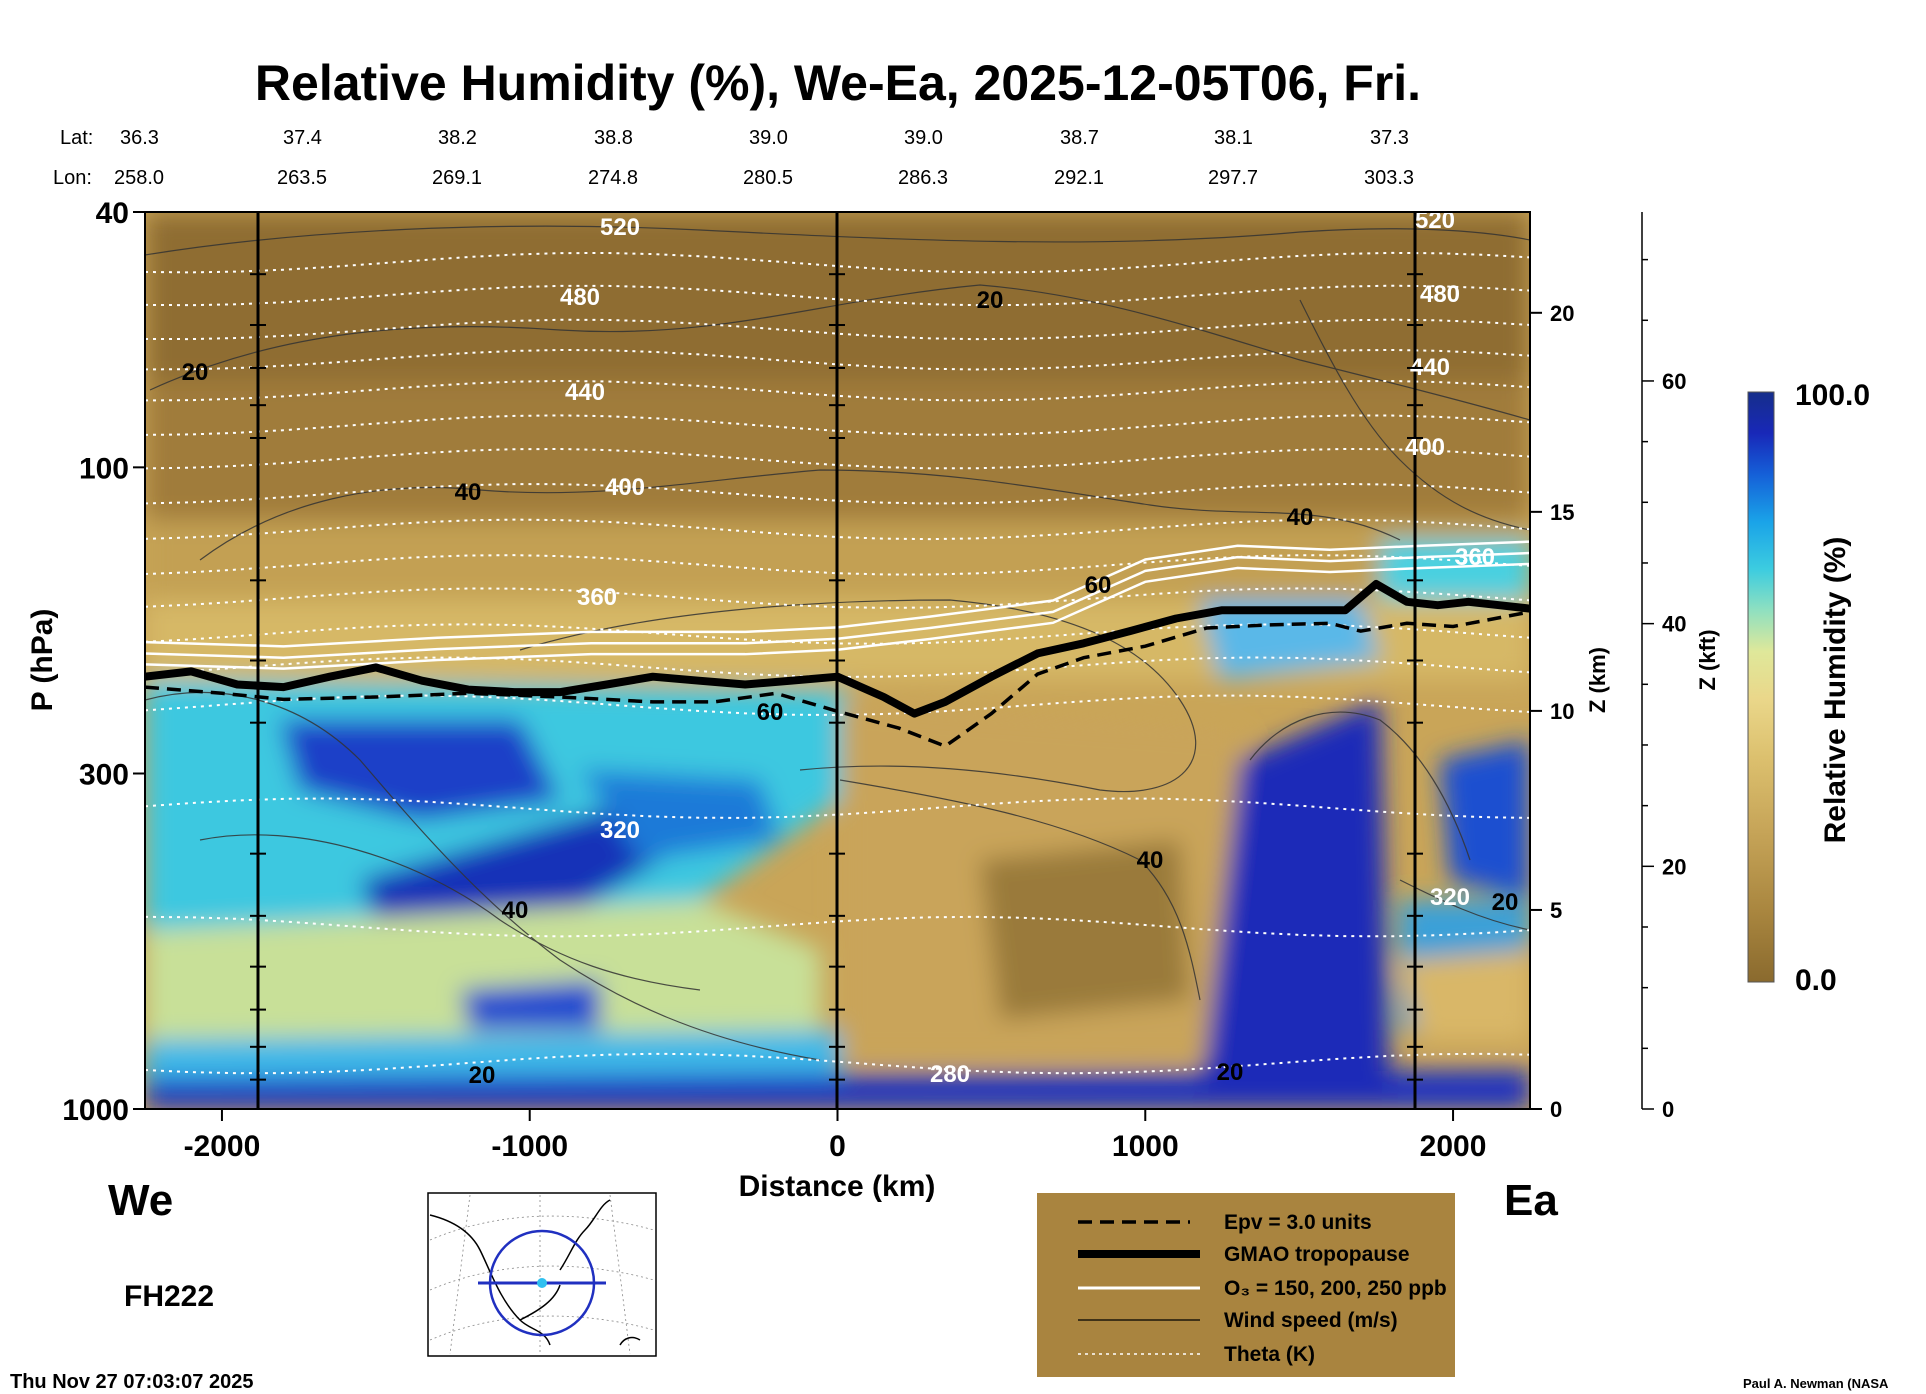 This screenshot has width=1926, height=1394. I want to click on locator-map, so click(542, 1274).